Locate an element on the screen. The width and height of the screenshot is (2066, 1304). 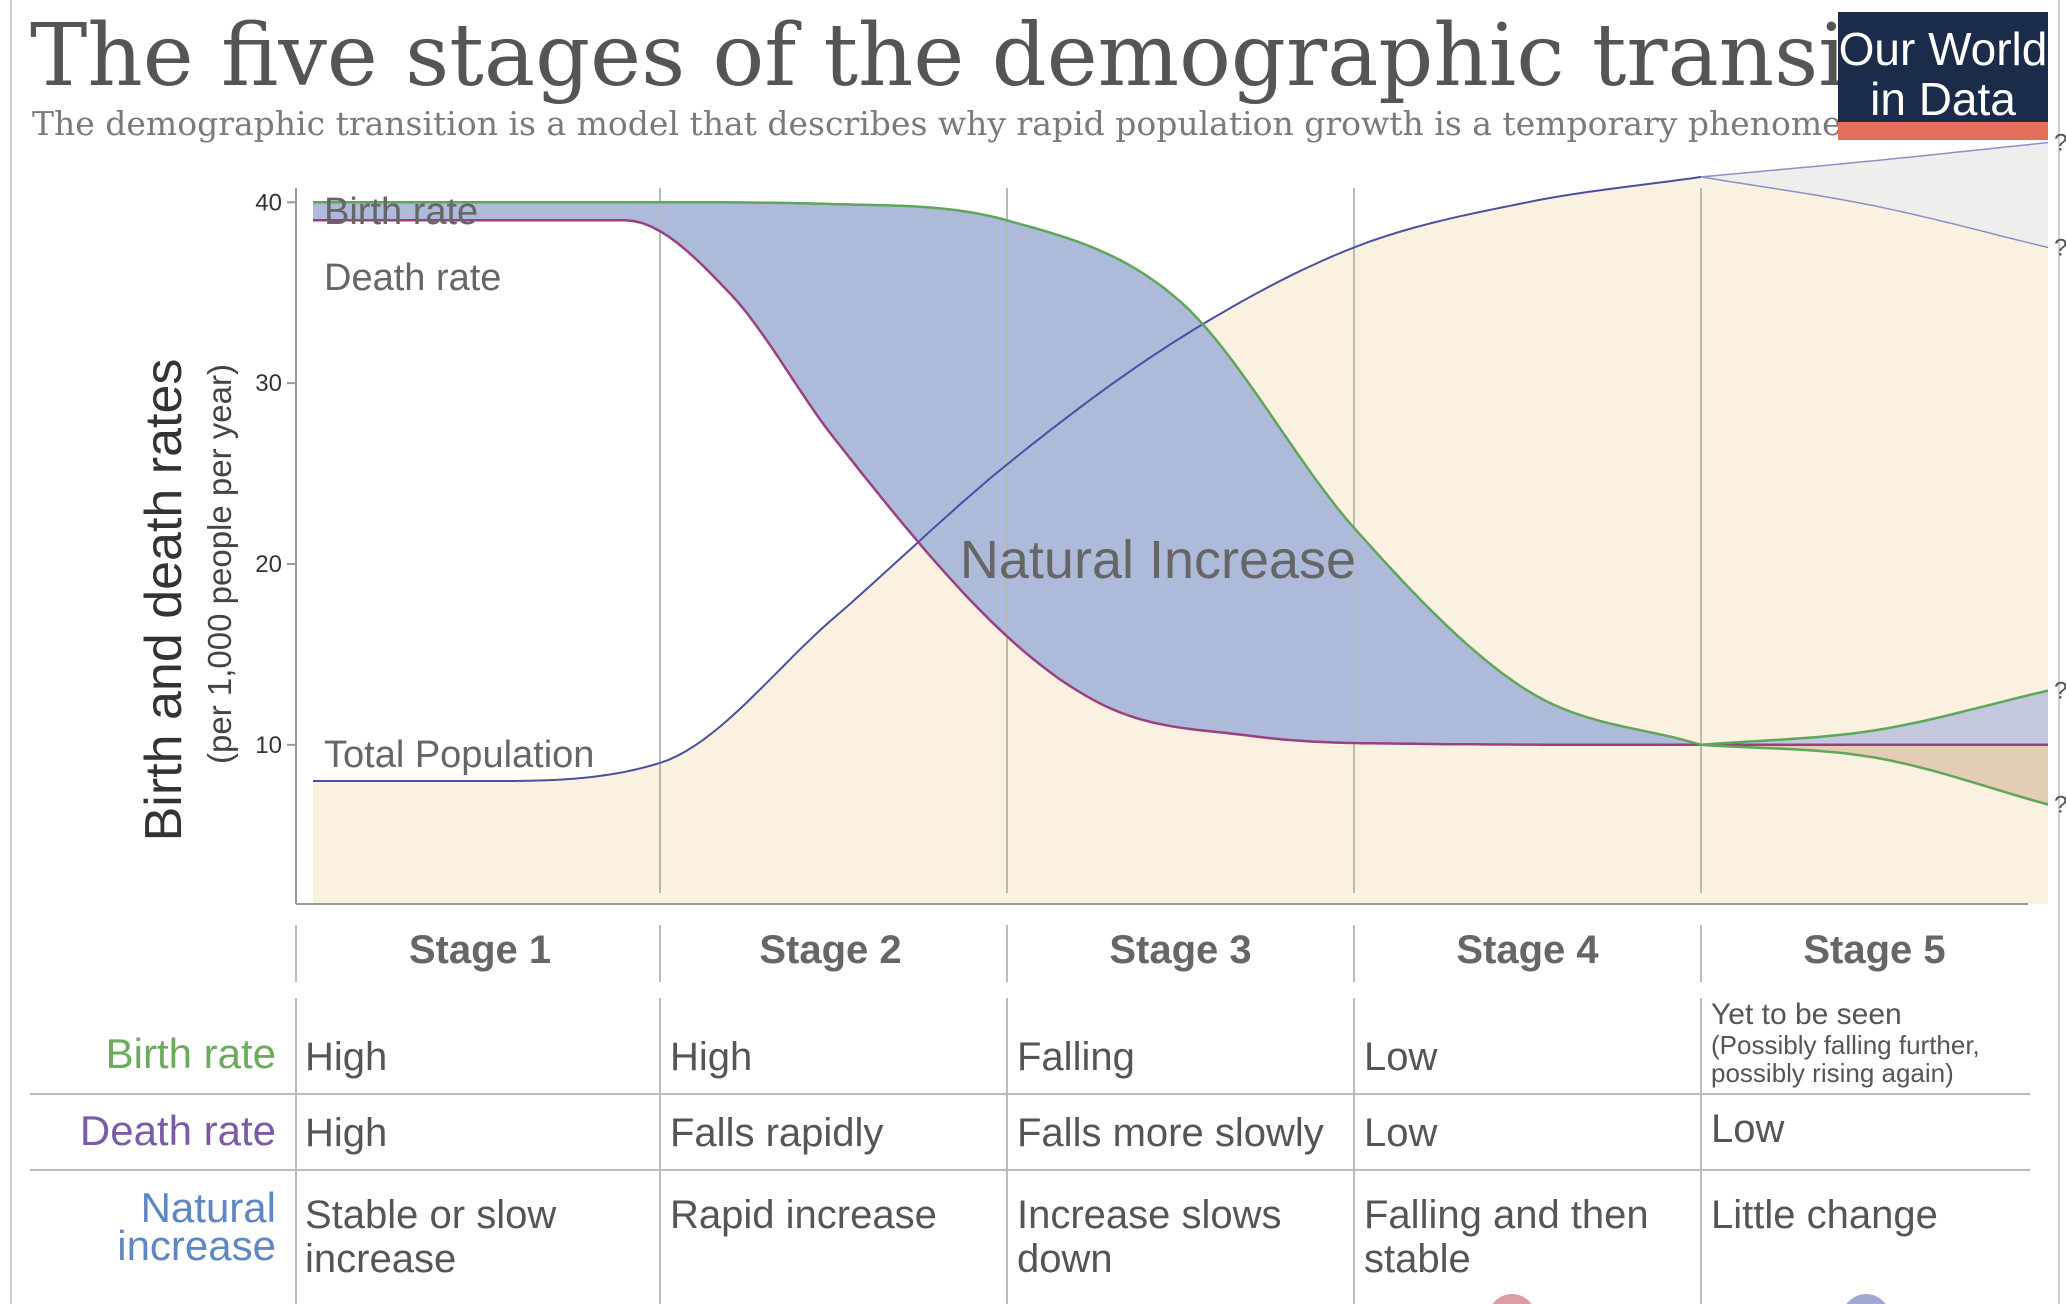
natural-increase-cell-3-line-2: down is located at coordinates (1065, 1259).